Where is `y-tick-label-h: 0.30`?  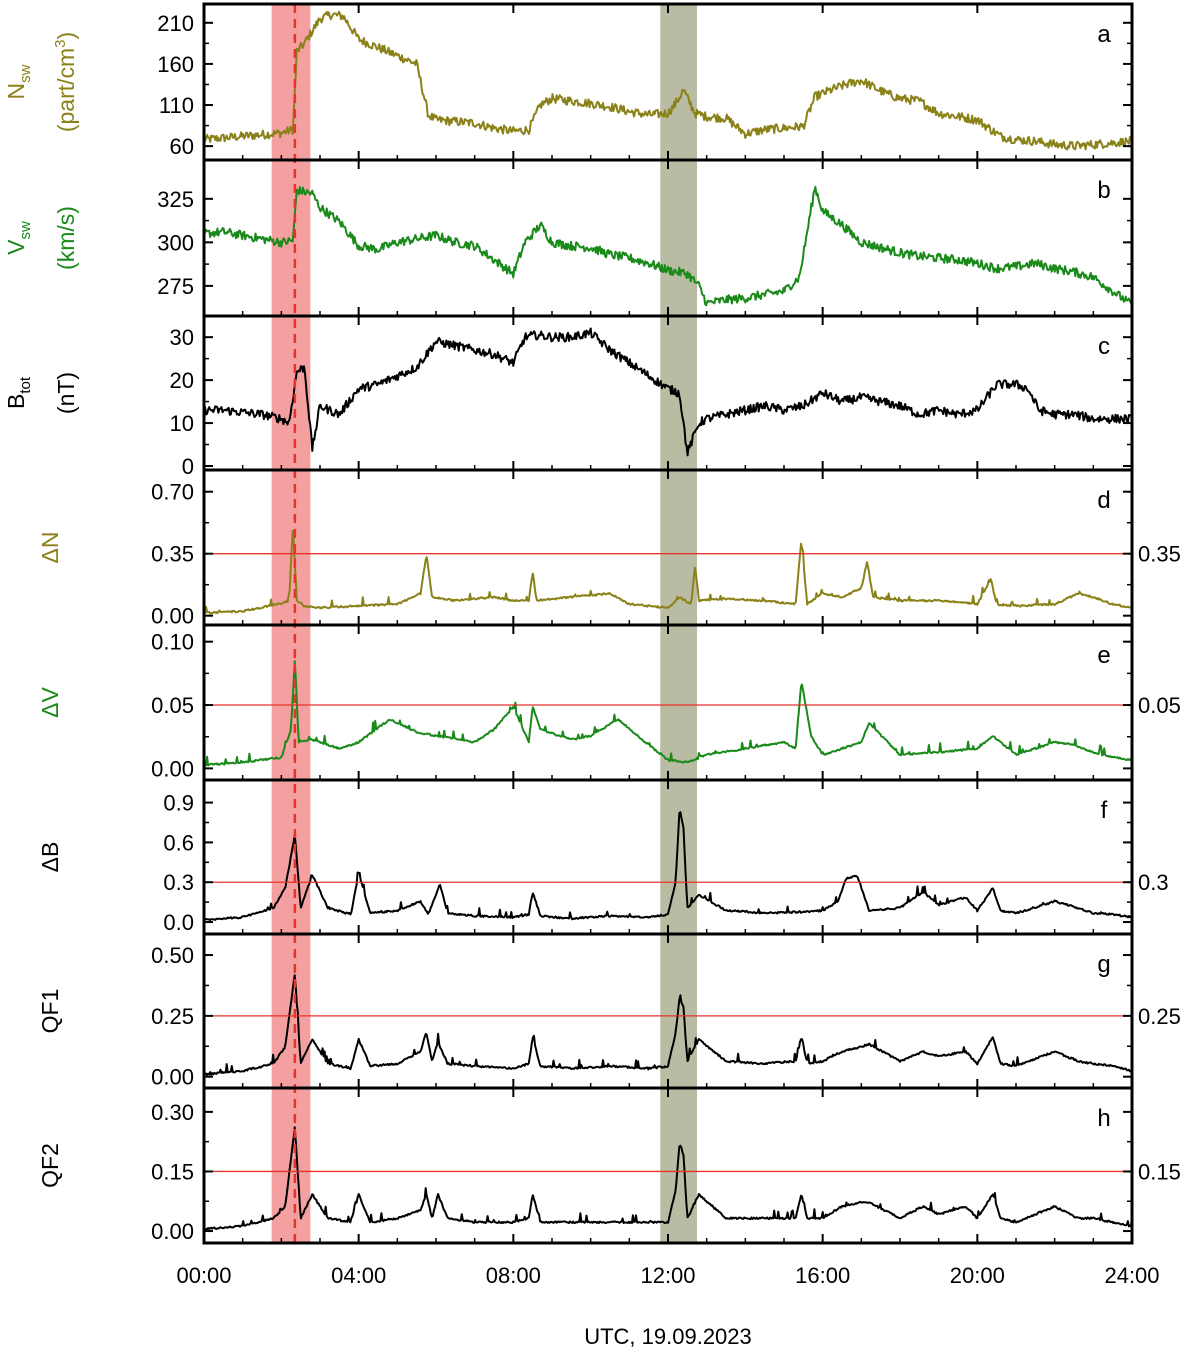
y-tick-label-h: 0.30 is located at coordinates (172, 1112).